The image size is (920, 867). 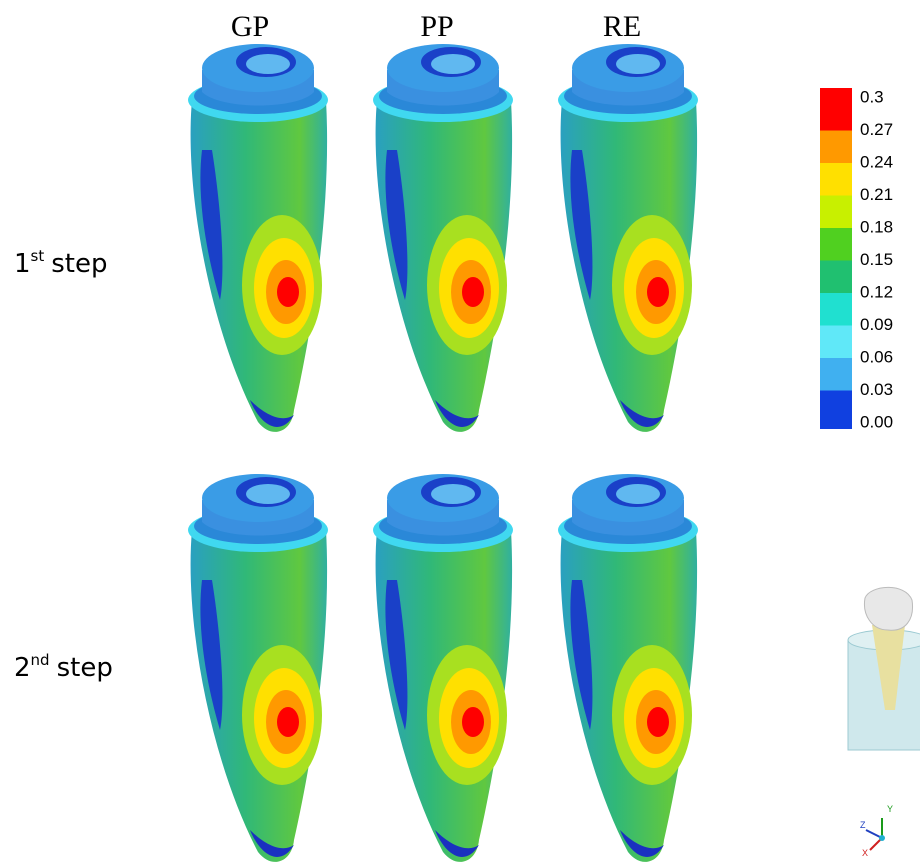 What do you see at coordinates (40, 660) in the screenshot?
I see `row-suffix: nd` at bounding box center [40, 660].